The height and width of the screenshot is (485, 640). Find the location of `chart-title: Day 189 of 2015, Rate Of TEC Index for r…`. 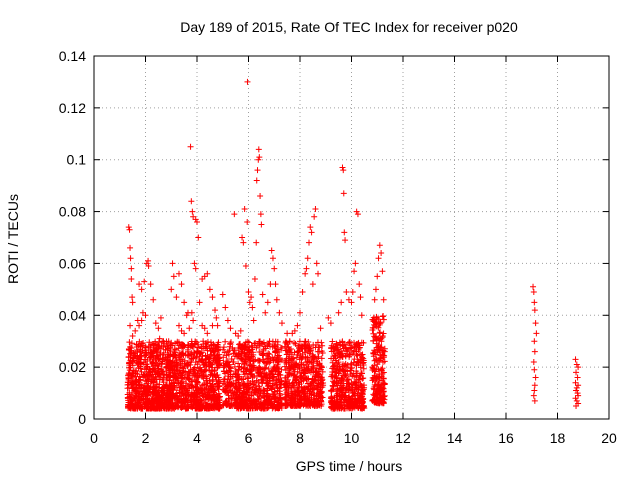

chart-title: Day 189 of 2015, Rate Of TEC Index for r… is located at coordinates (349, 27).